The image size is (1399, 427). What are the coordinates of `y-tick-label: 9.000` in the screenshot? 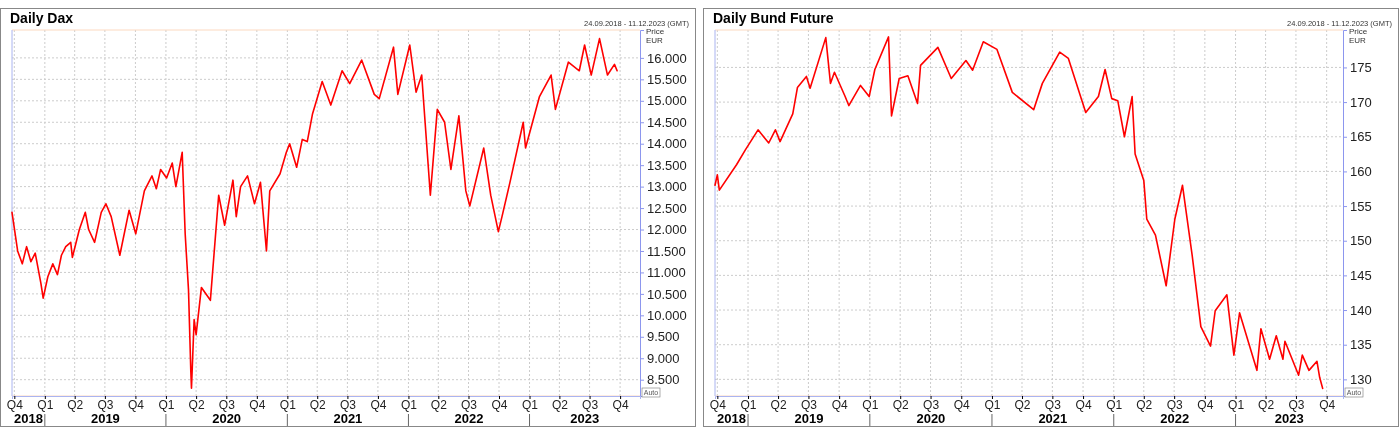 It's located at (663, 358).